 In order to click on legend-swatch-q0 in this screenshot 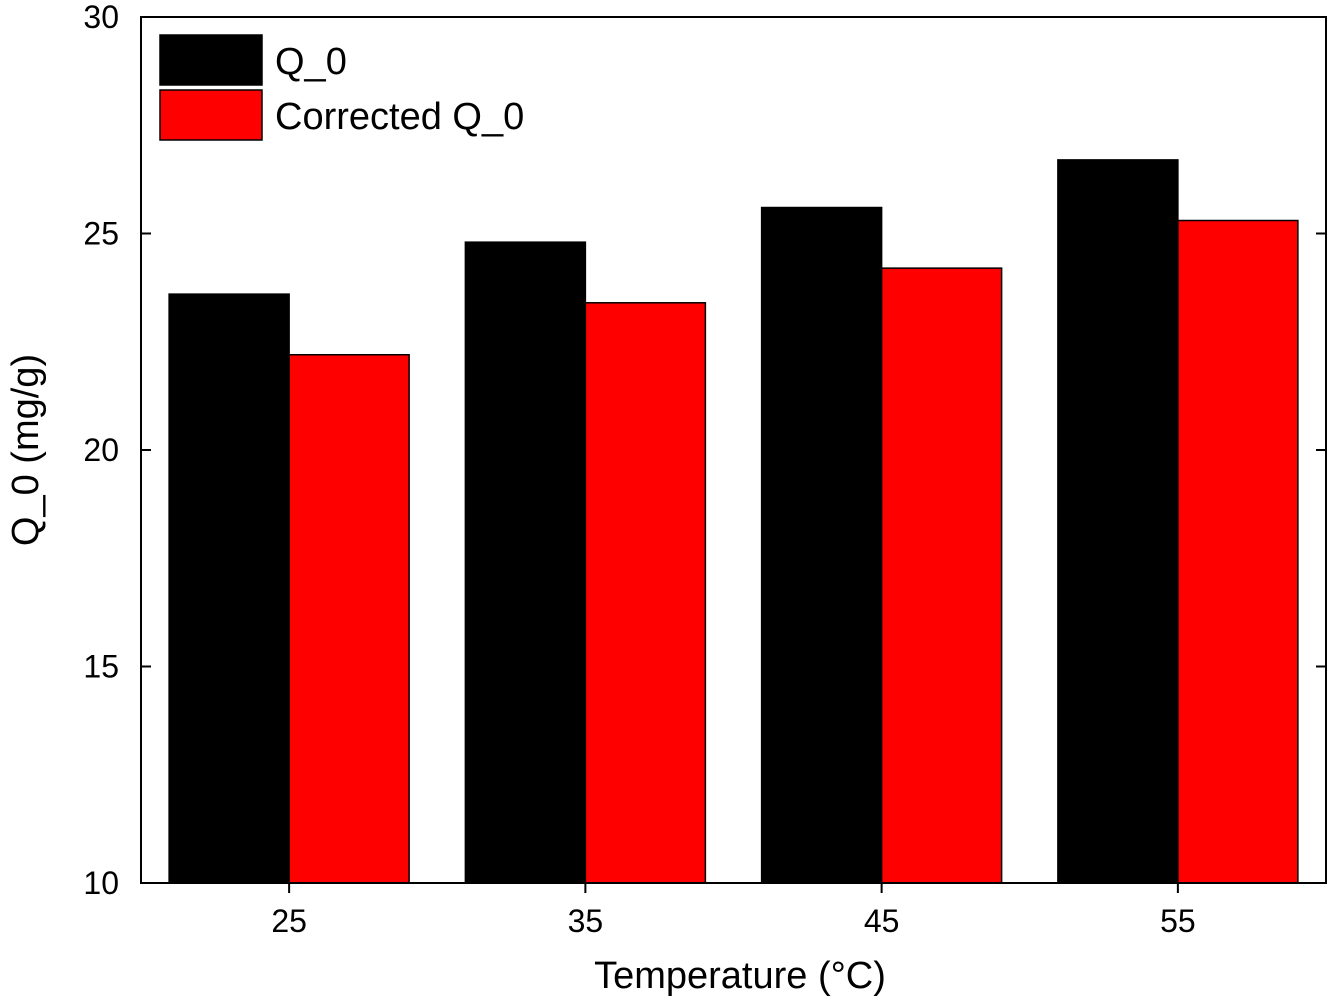, I will do `click(211, 60)`.